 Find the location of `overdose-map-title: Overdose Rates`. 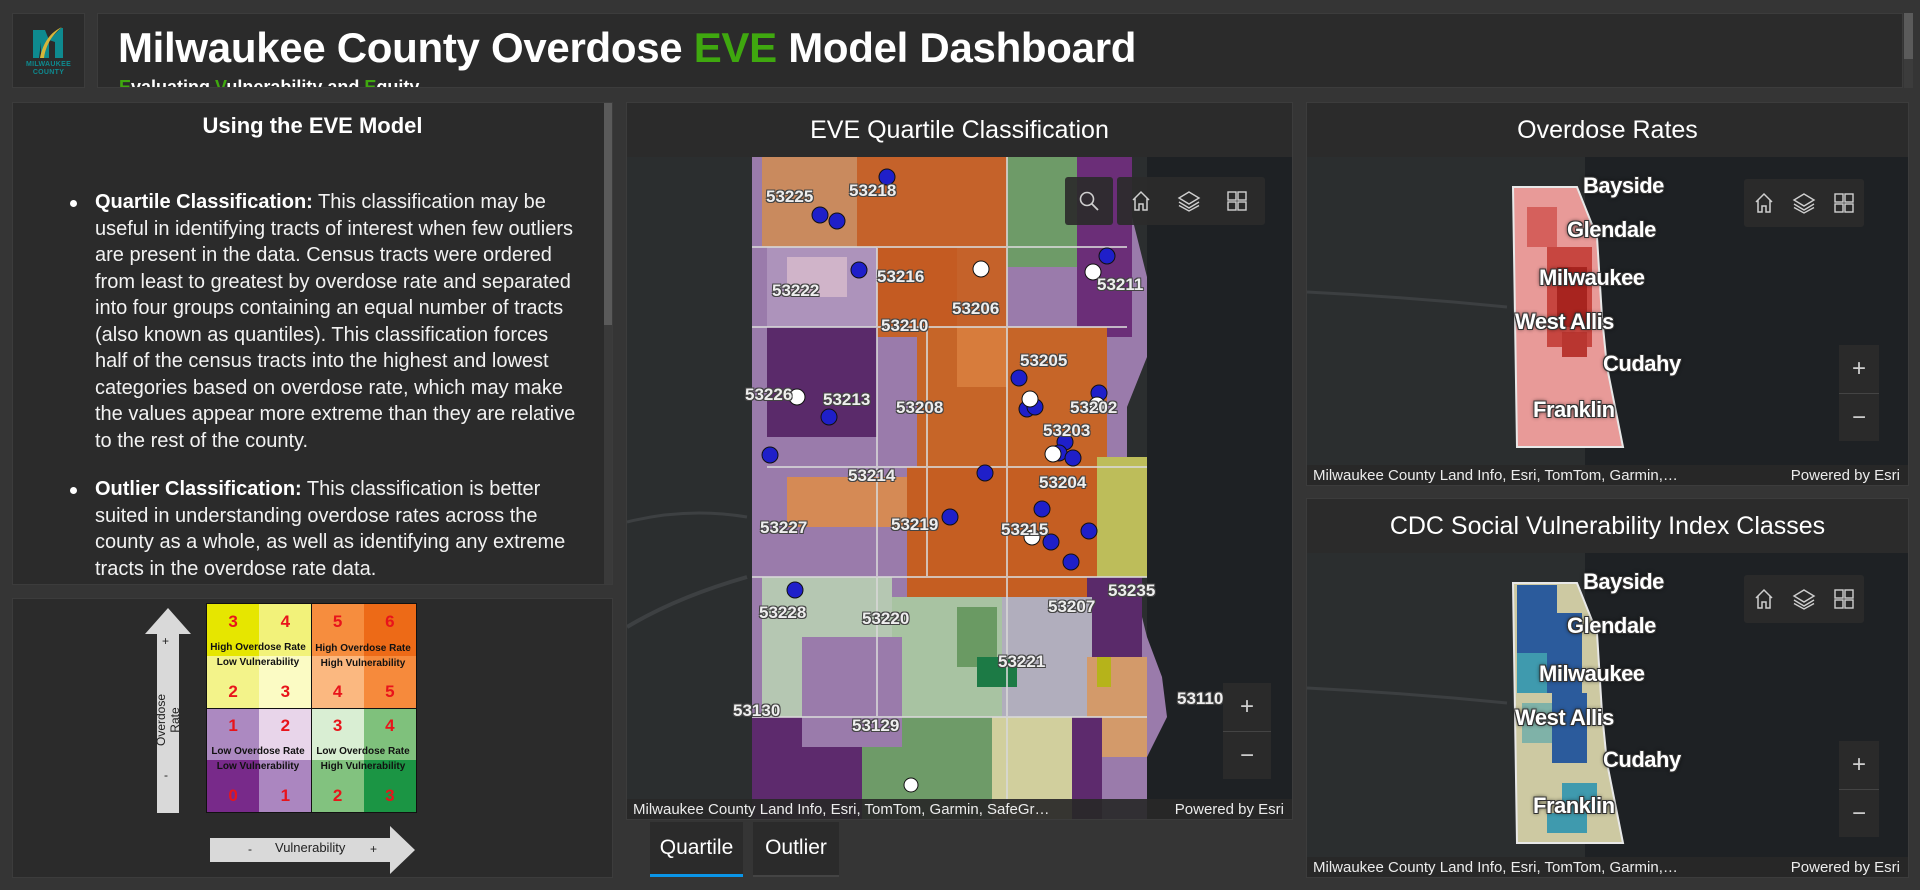

overdose-map-title: Overdose Rates is located at coordinates (1607, 130).